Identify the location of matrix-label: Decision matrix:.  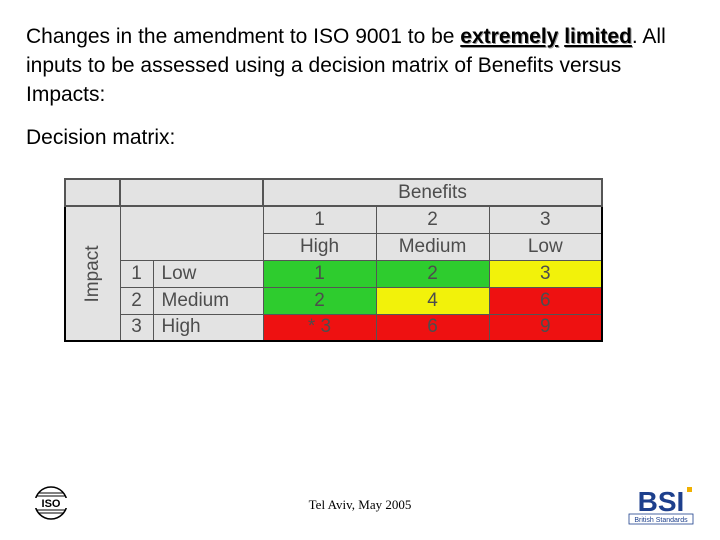
(101, 137).